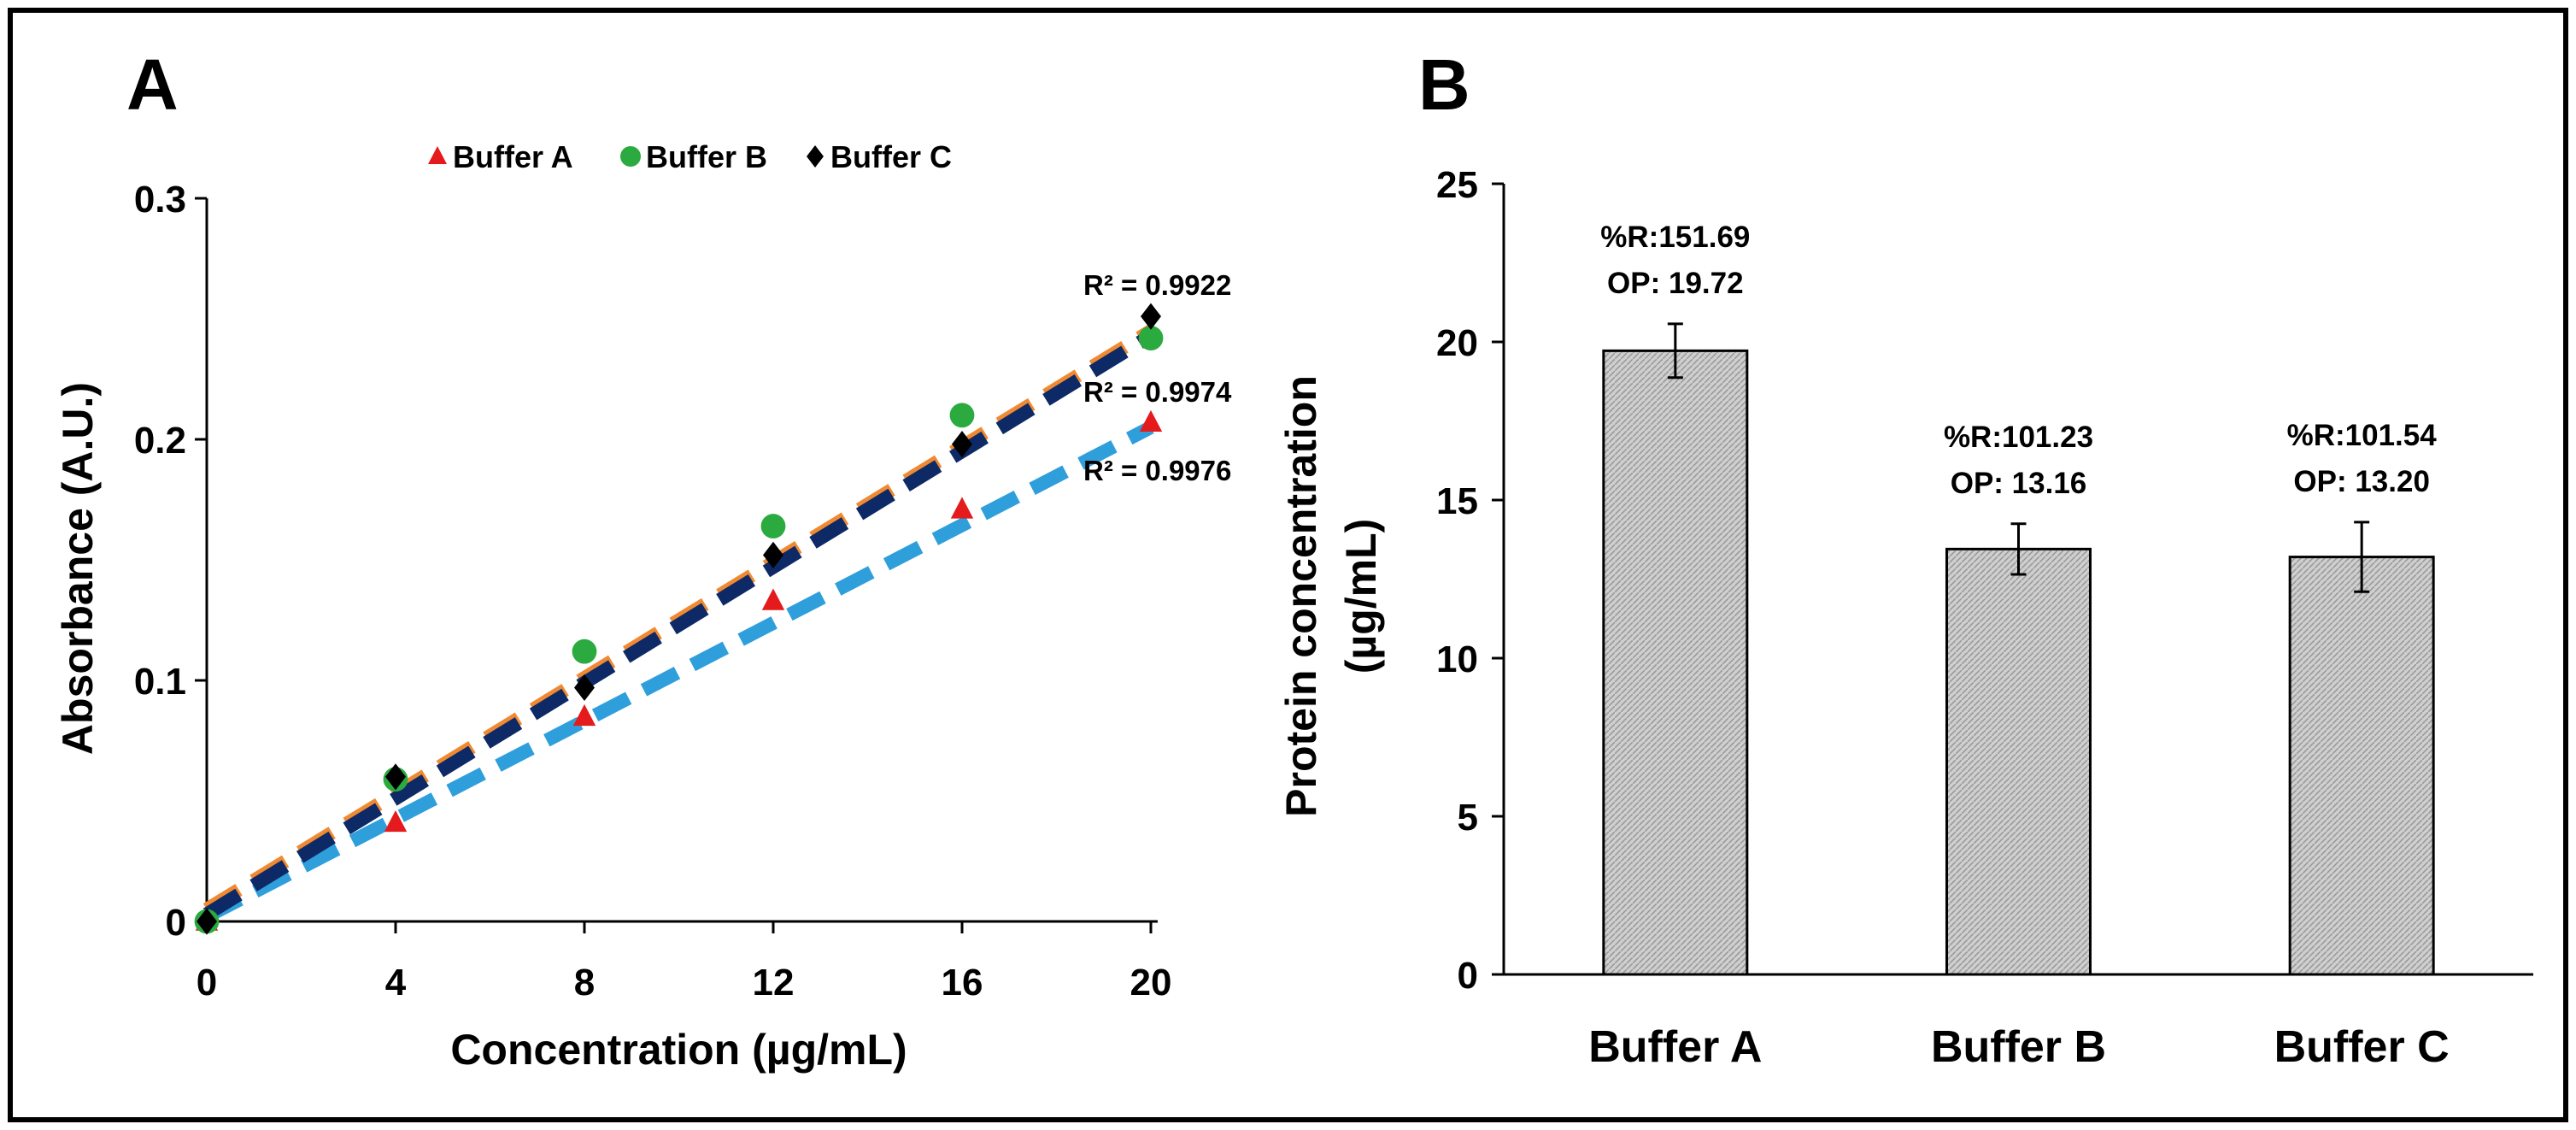  I want to click on panel-b-y-tick-label: 15, so click(1457, 501).